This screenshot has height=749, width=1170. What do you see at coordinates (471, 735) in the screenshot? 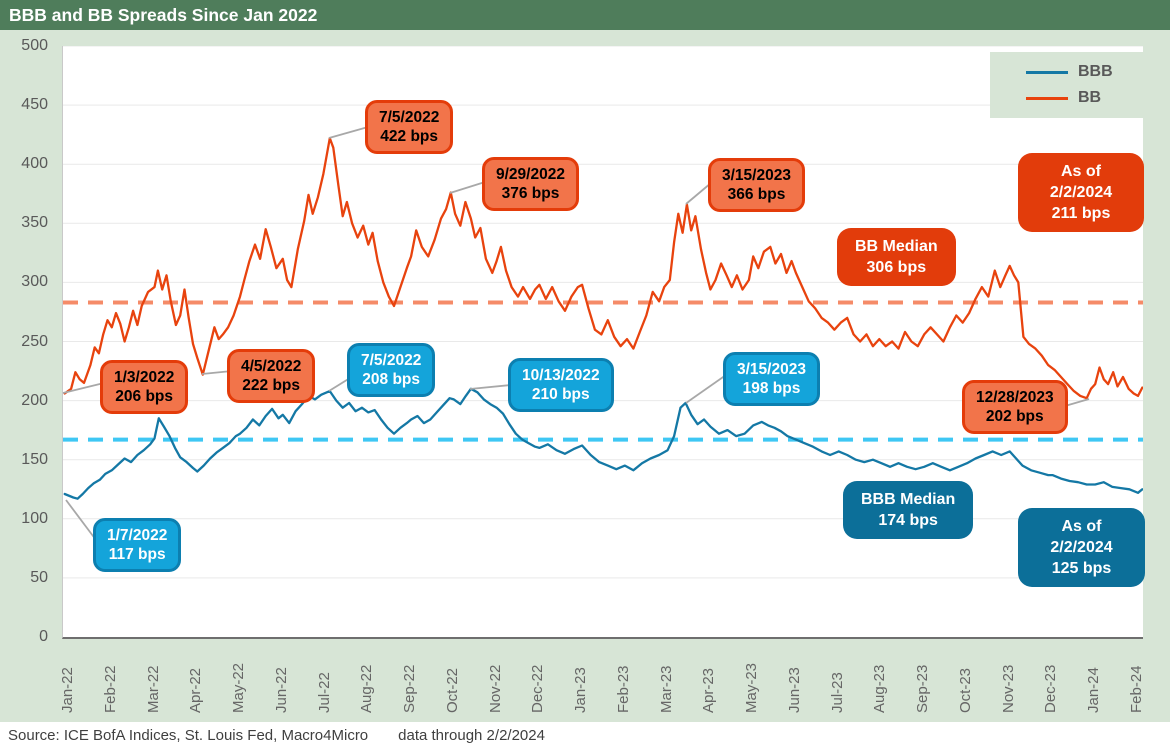
I see `data-through-note: data through 2/2/2024` at bounding box center [471, 735].